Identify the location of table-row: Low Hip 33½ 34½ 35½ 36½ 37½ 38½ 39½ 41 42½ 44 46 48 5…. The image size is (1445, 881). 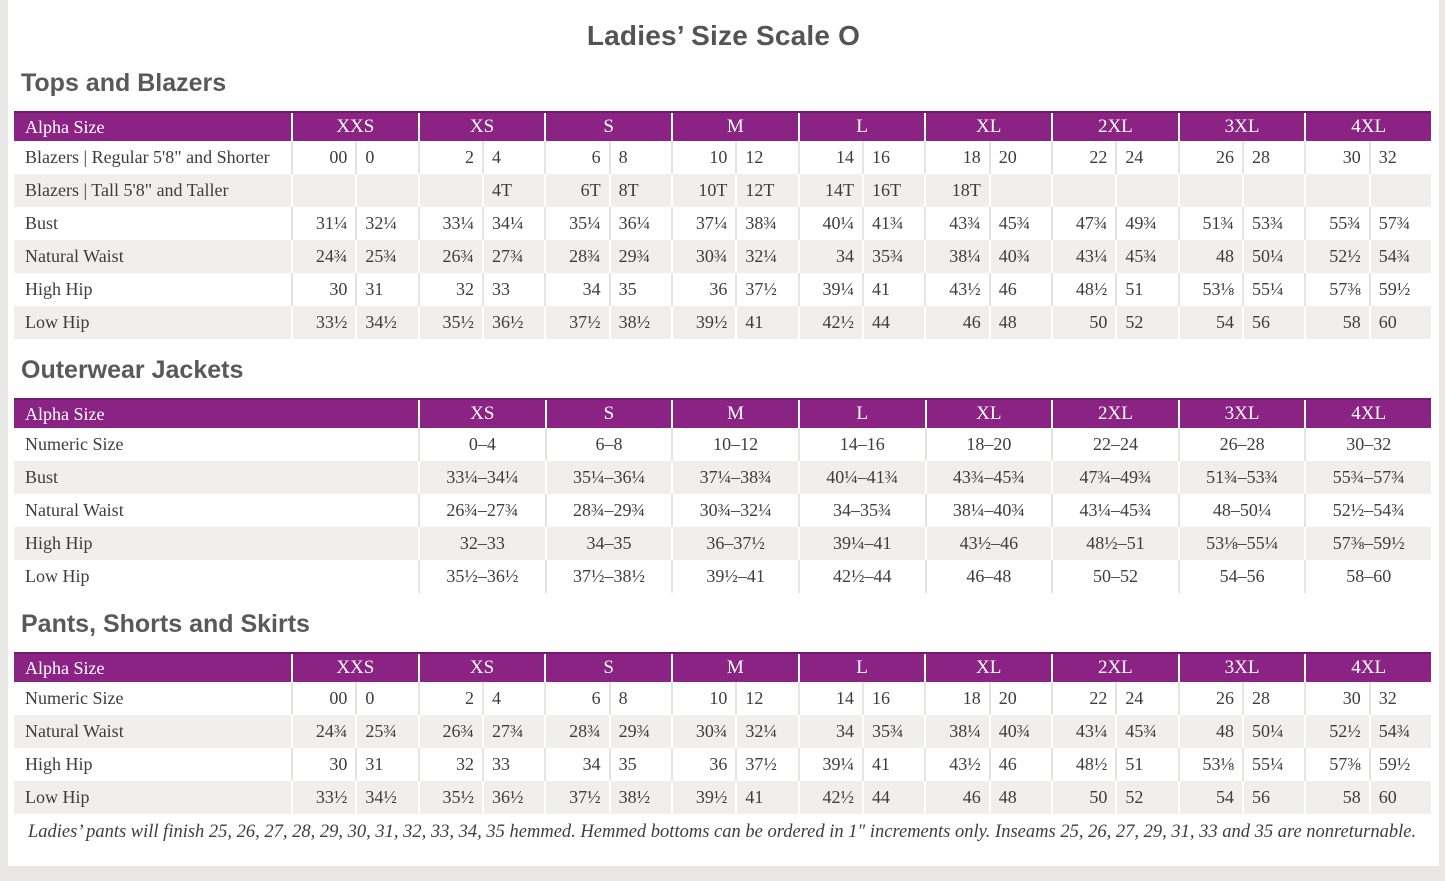
(722, 322).